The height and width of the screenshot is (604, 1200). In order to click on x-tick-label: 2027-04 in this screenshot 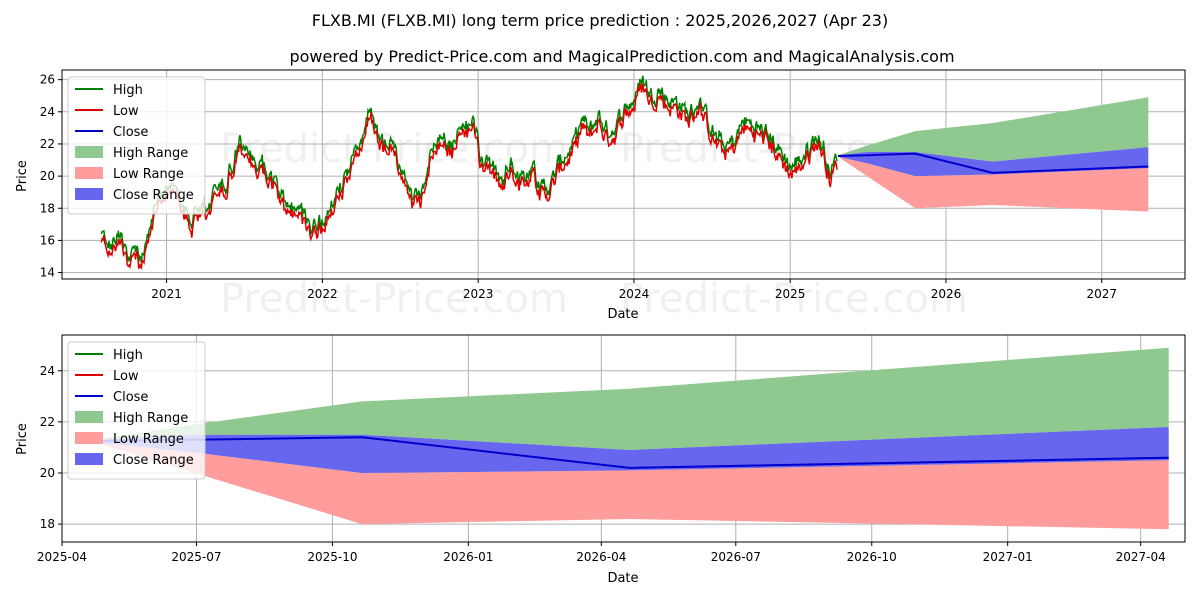, I will do `click(1141, 557)`.